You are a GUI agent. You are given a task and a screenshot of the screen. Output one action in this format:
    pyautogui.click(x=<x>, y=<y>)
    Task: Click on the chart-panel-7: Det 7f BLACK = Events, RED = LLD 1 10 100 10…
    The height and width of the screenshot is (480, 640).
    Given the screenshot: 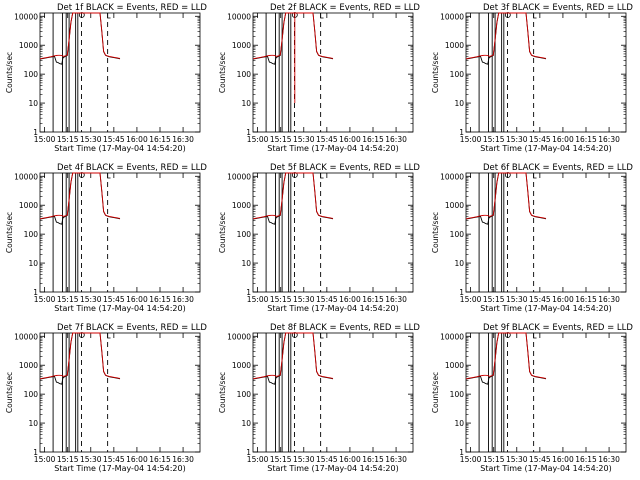 What is the action you would take?
    pyautogui.click(x=106, y=398)
    